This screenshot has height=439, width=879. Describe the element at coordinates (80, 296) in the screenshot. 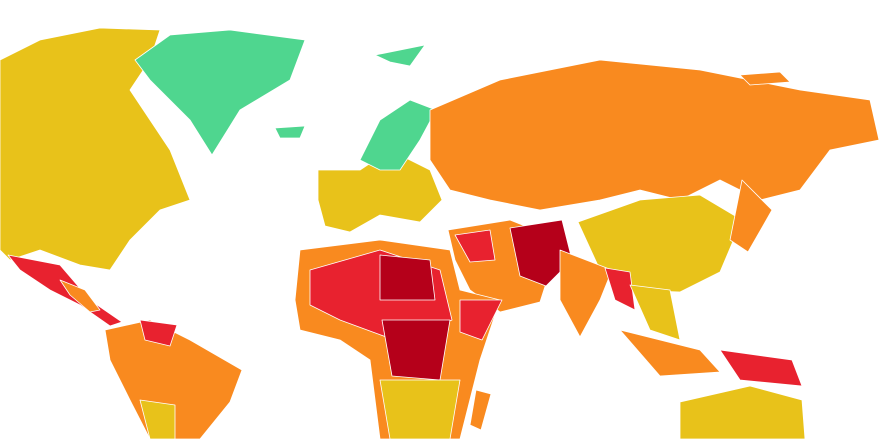

I see `region-central-america` at that location.